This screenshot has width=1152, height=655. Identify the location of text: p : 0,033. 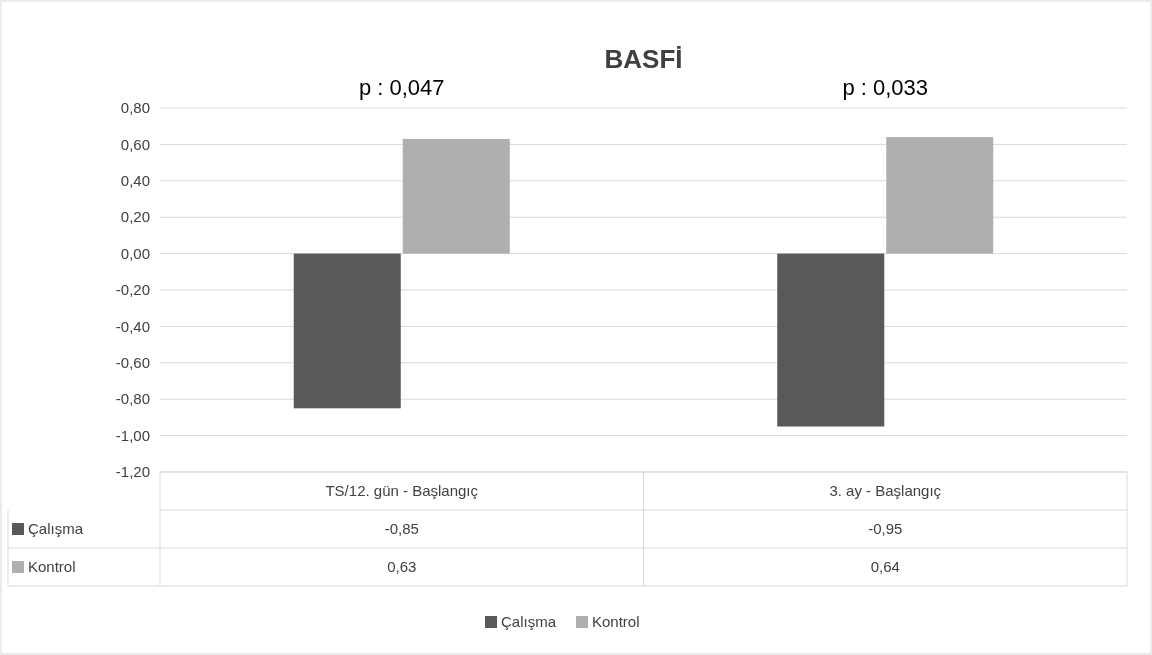
(885, 87).